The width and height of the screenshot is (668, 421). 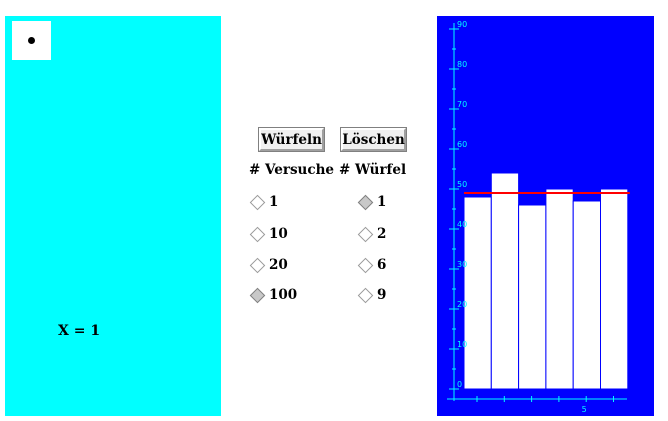 What do you see at coordinates (373, 170) in the screenshot?
I see `dice-heading: # Würfel` at bounding box center [373, 170].